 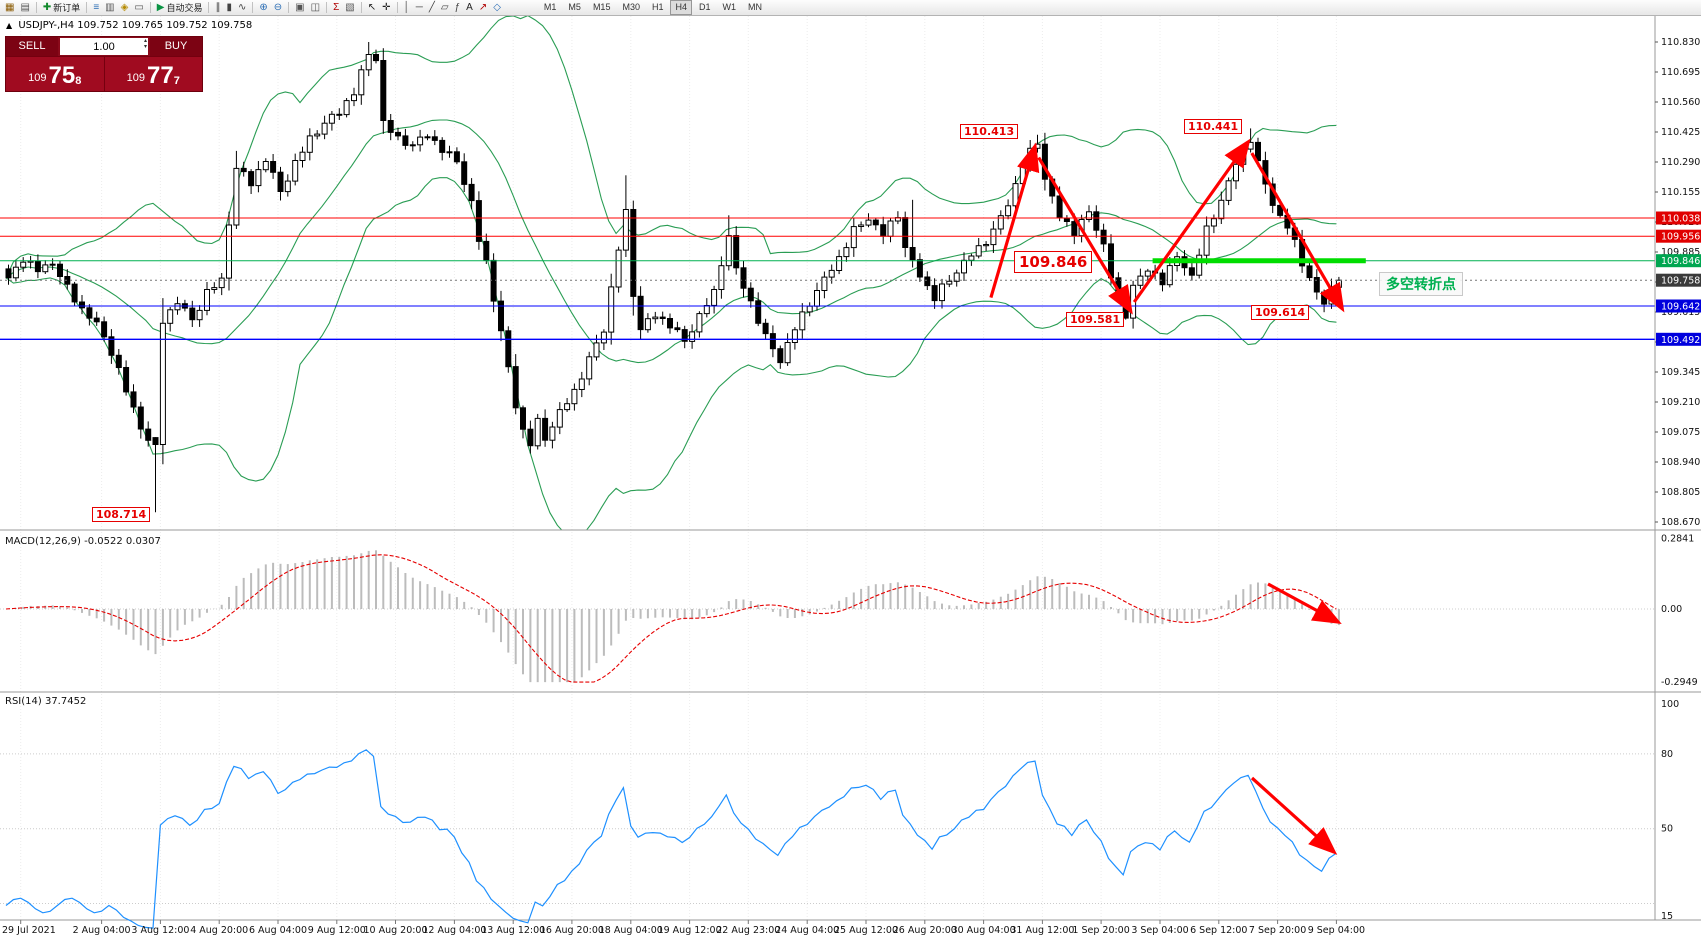 I want to click on price-tick-label: 109.075, so click(x=1680, y=432).